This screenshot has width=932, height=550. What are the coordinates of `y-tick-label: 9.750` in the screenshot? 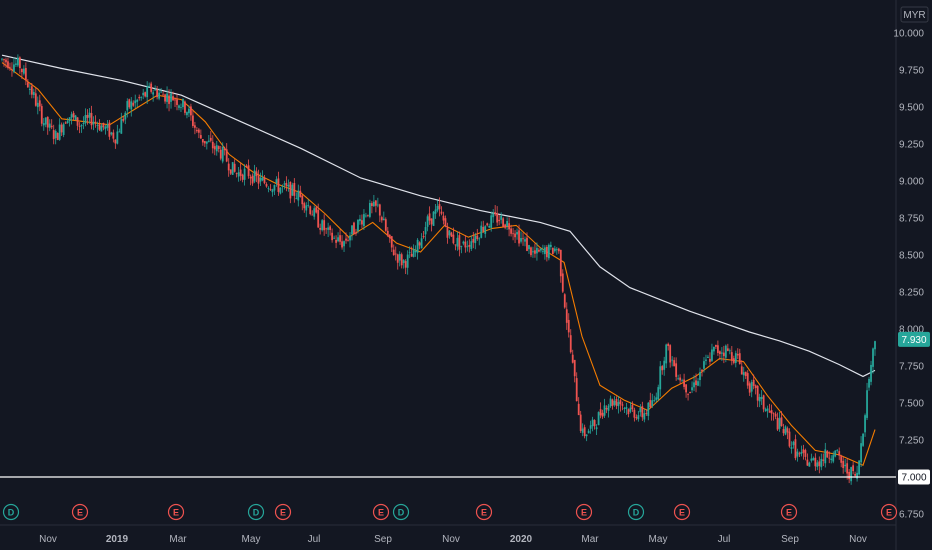 It's located at (911, 71).